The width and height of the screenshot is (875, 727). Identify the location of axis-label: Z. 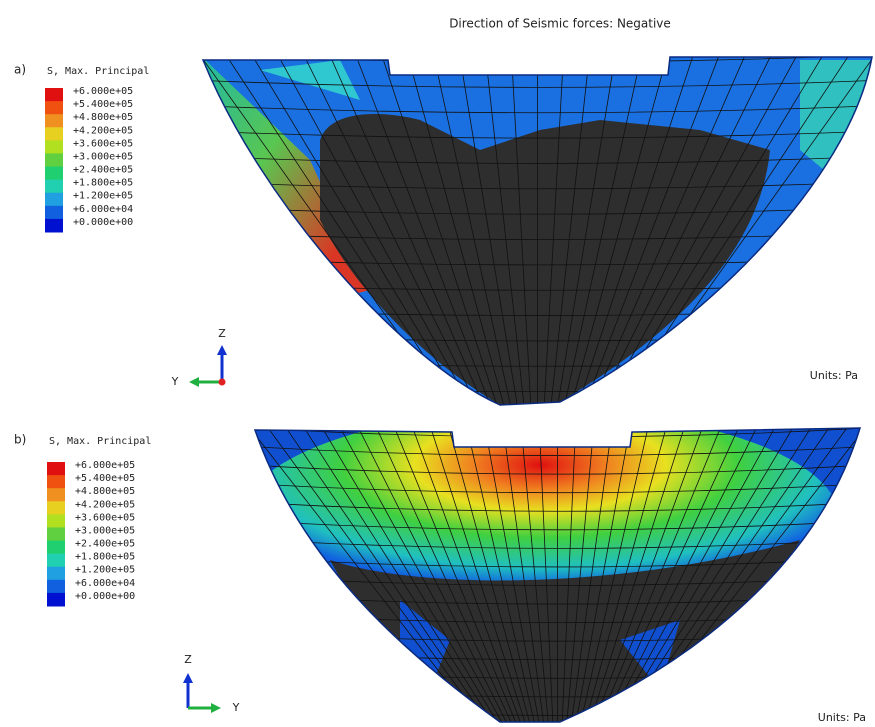
(188, 659).